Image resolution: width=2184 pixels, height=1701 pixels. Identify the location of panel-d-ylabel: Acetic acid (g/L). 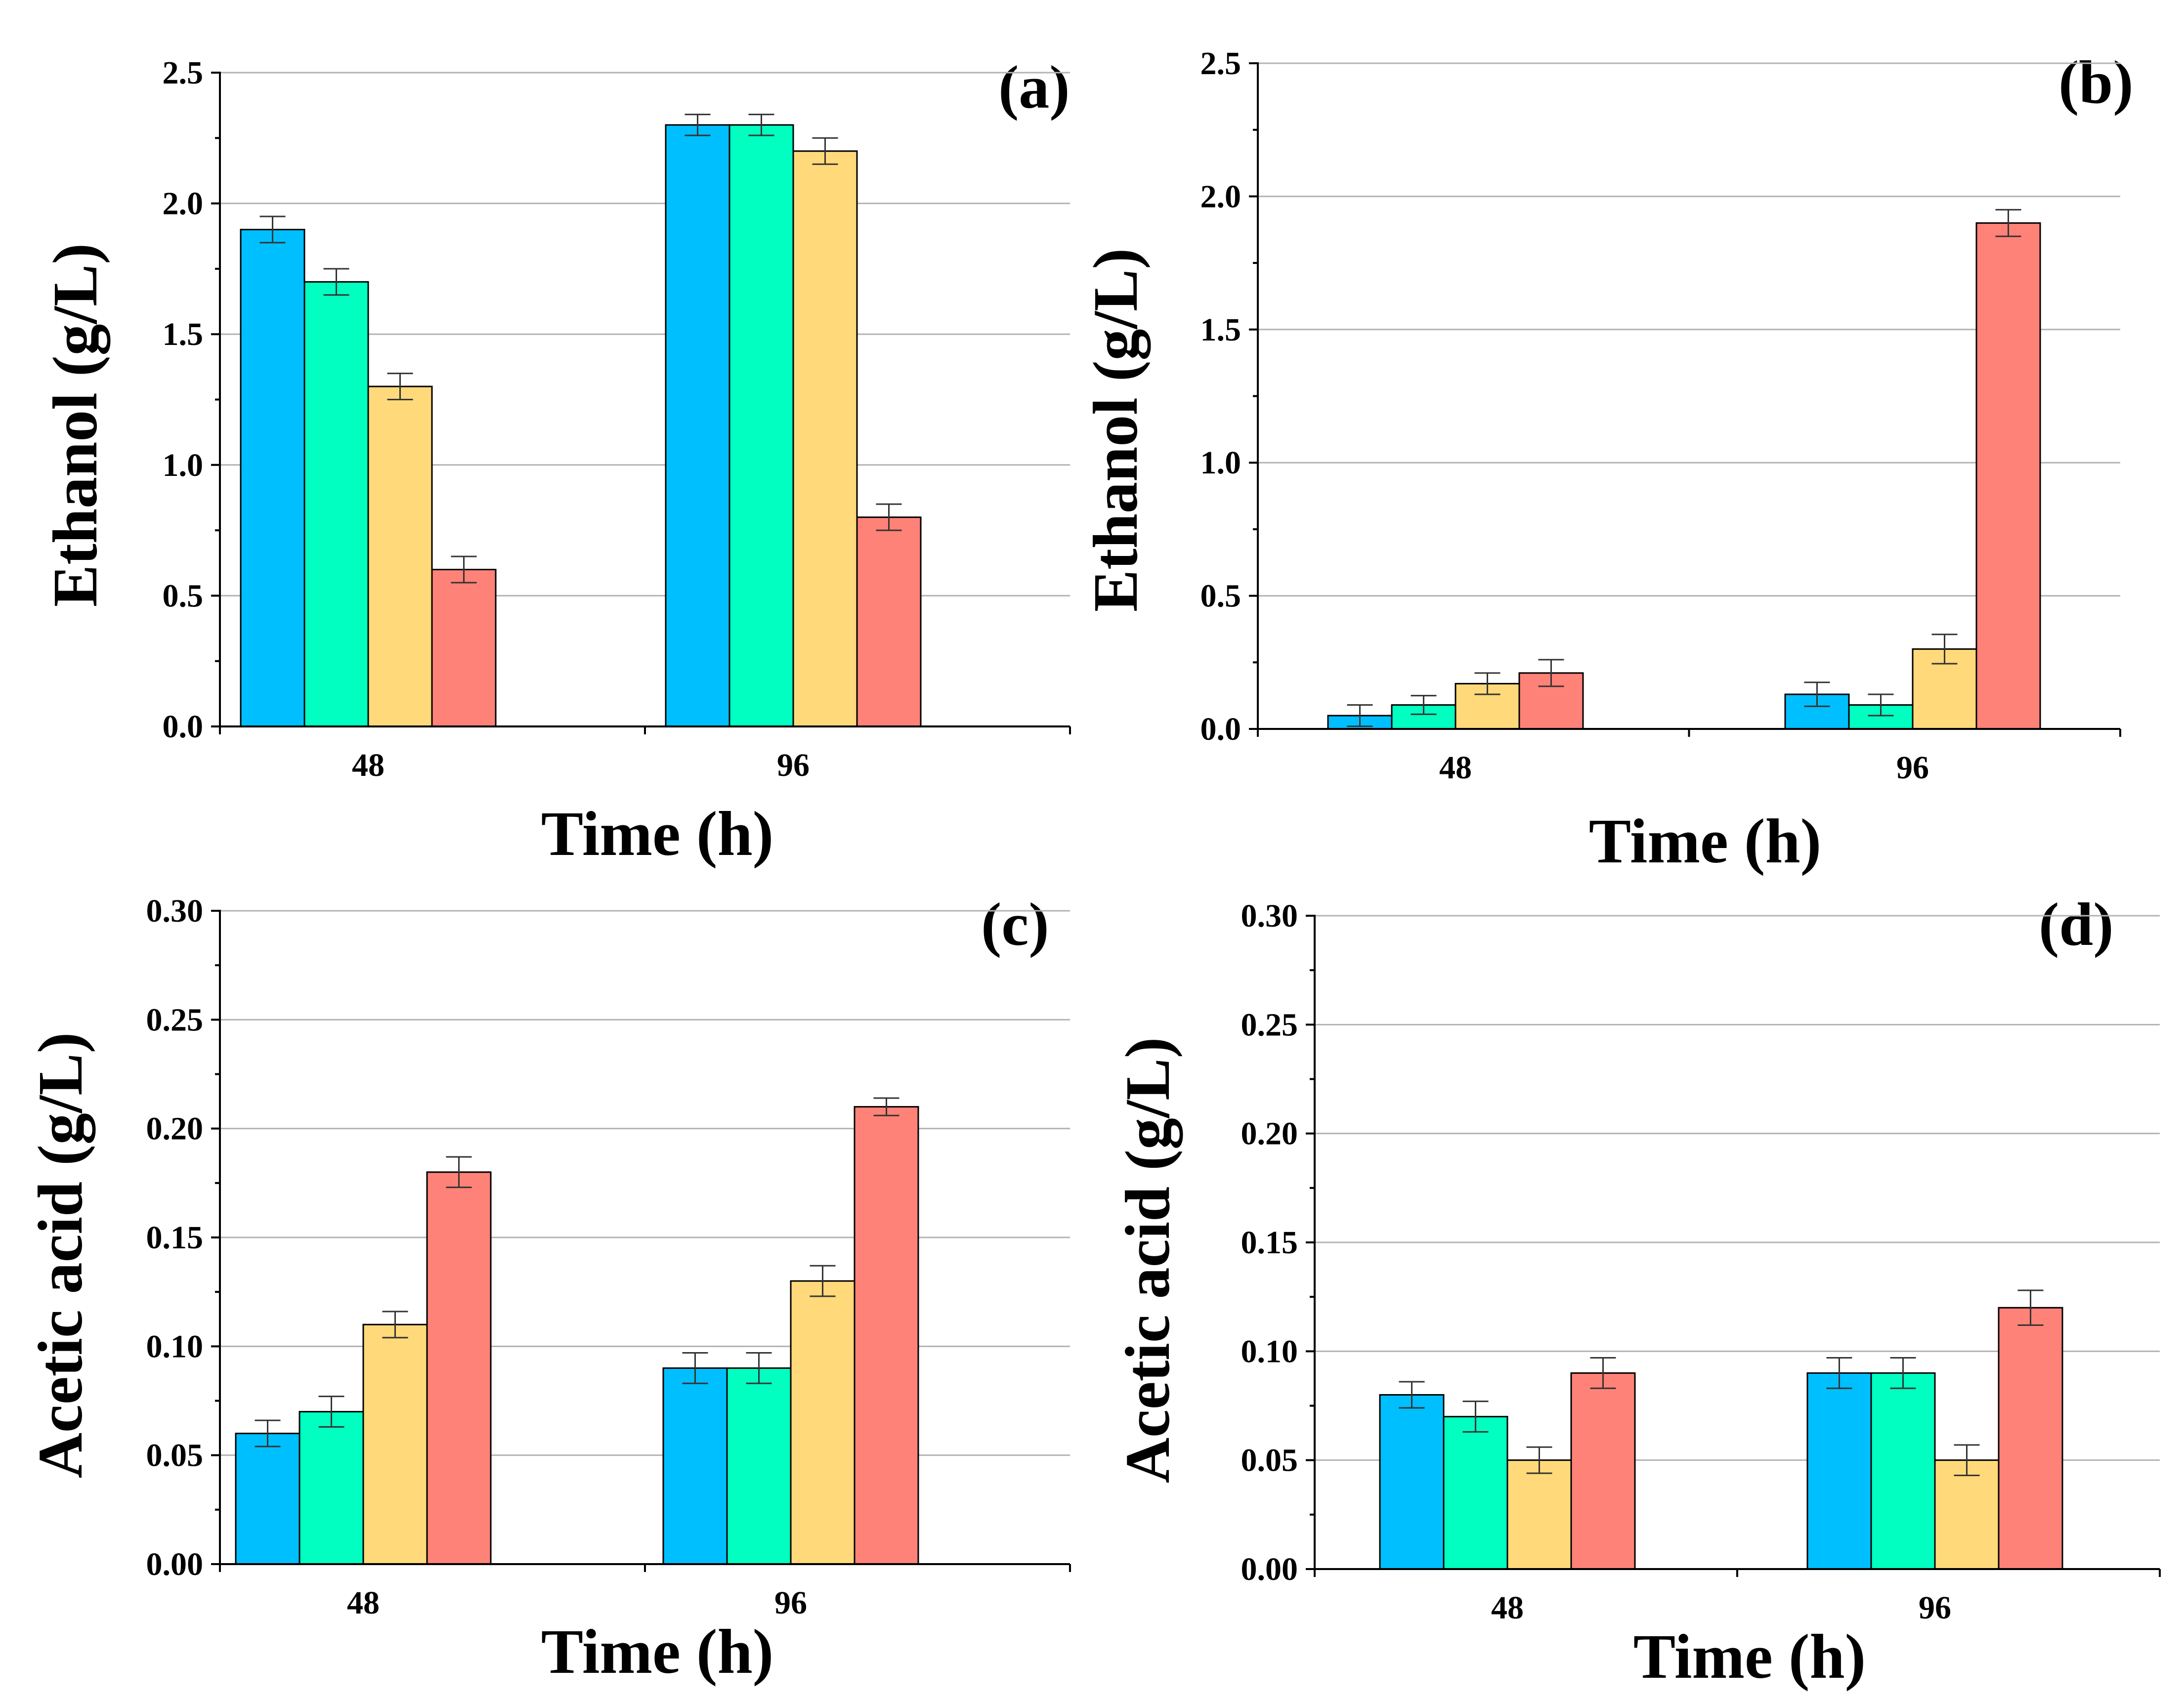
(1148, 1260).